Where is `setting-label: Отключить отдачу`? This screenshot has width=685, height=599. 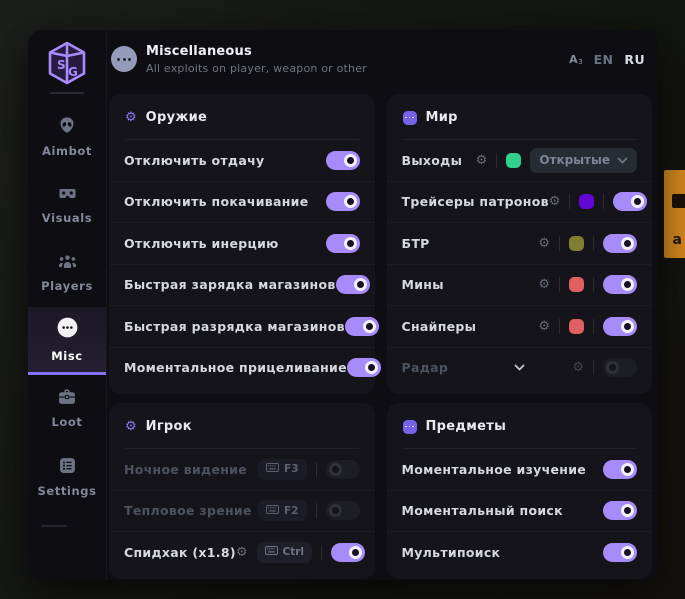
setting-label: Отключить отдачу is located at coordinates (194, 160).